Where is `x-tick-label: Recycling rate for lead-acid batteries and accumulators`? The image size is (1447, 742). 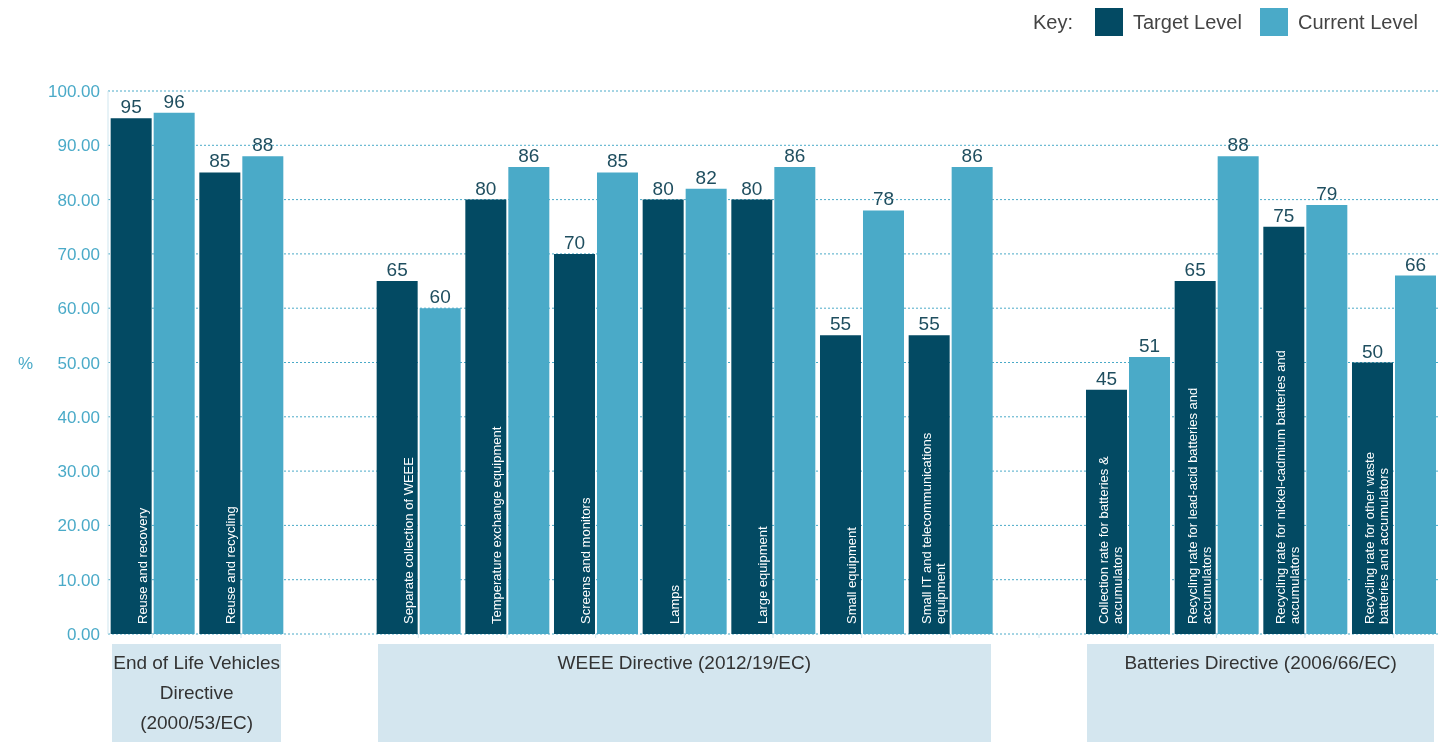
x-tick-label: Recycling rate for lead-acid batteries and accumulators is located at coordinates (1199, 505).